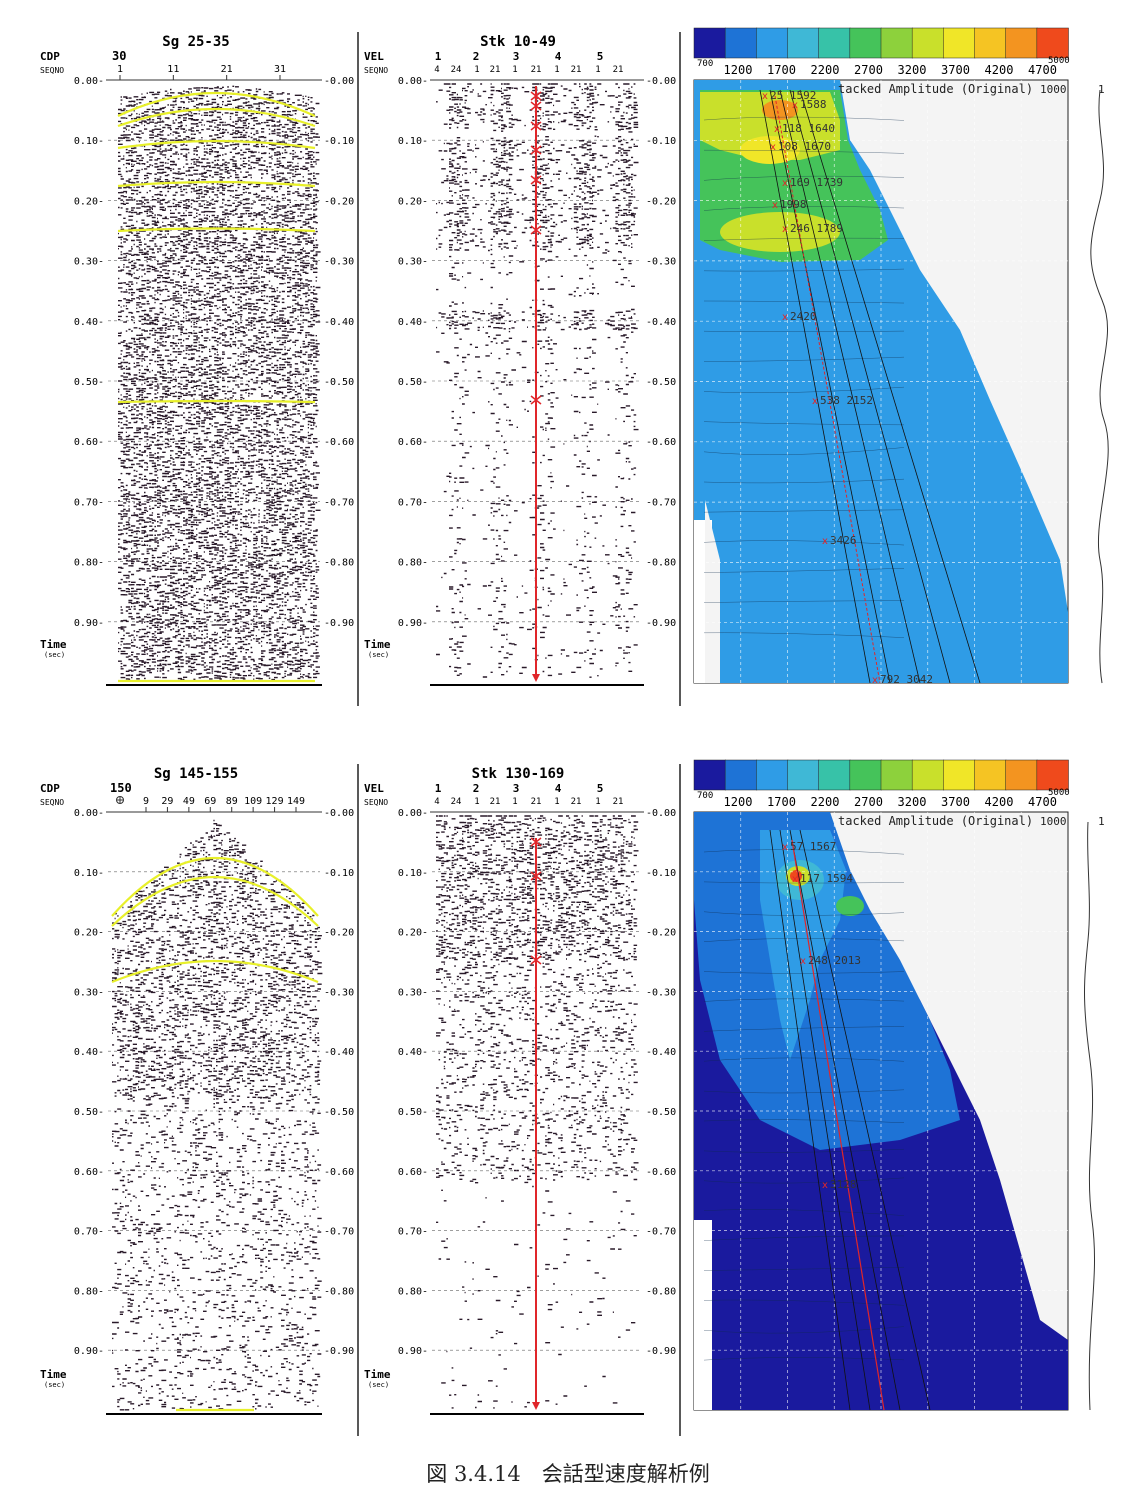 This screenshot has height=1511, width=1136. I want to click on semblance-pick-label: 118 1640, so click(808, 128).